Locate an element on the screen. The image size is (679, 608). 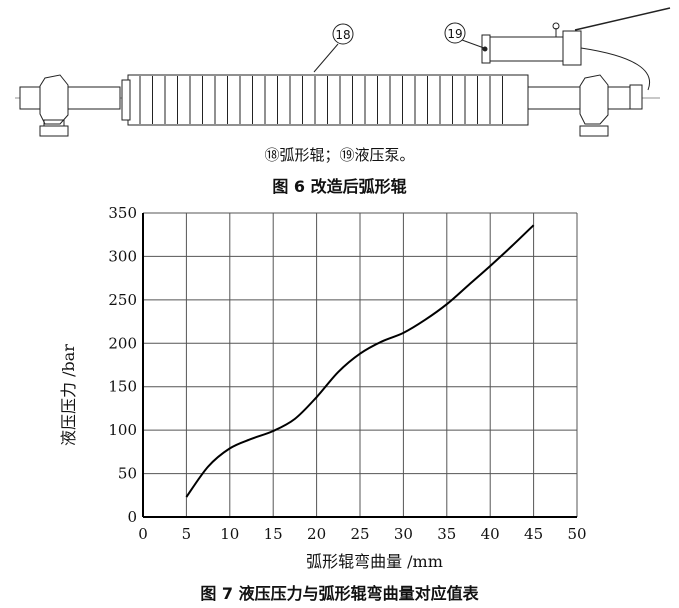
callout-18: 18 is located at coordinates (333, 48).